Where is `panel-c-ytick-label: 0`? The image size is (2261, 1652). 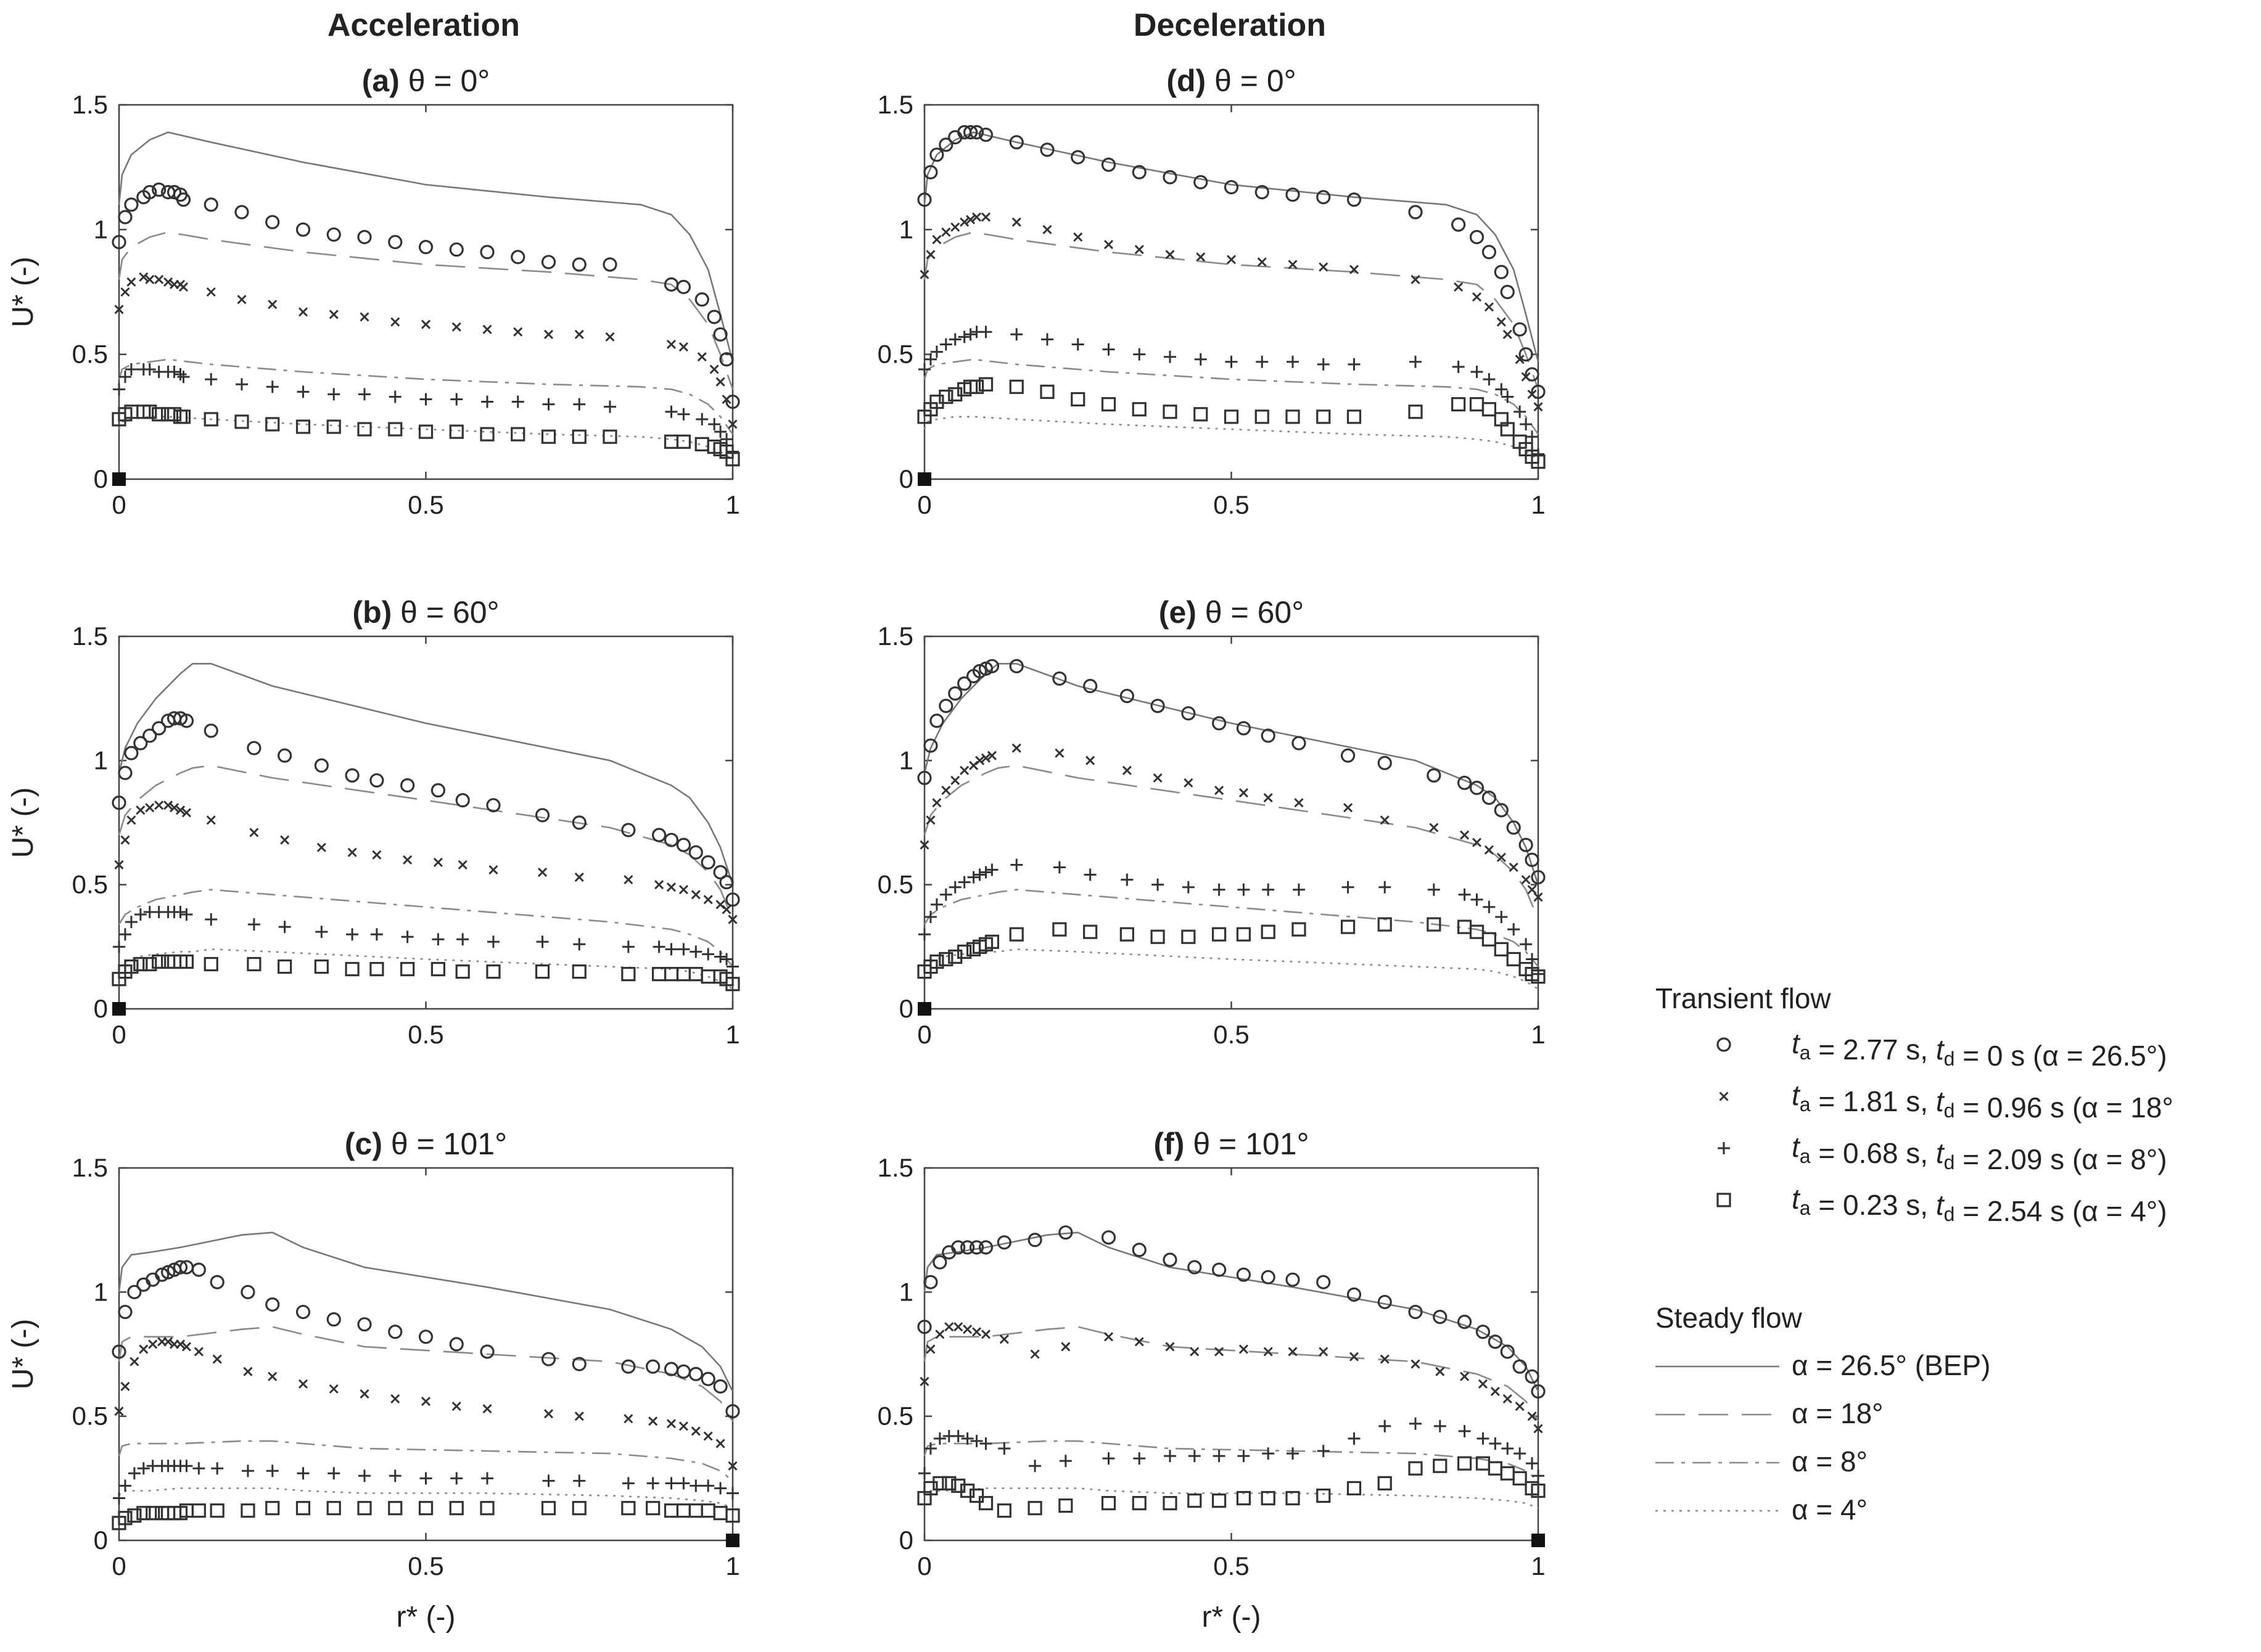 panel-c-ytick-label: 0 is located at coordinates (101, 1540).